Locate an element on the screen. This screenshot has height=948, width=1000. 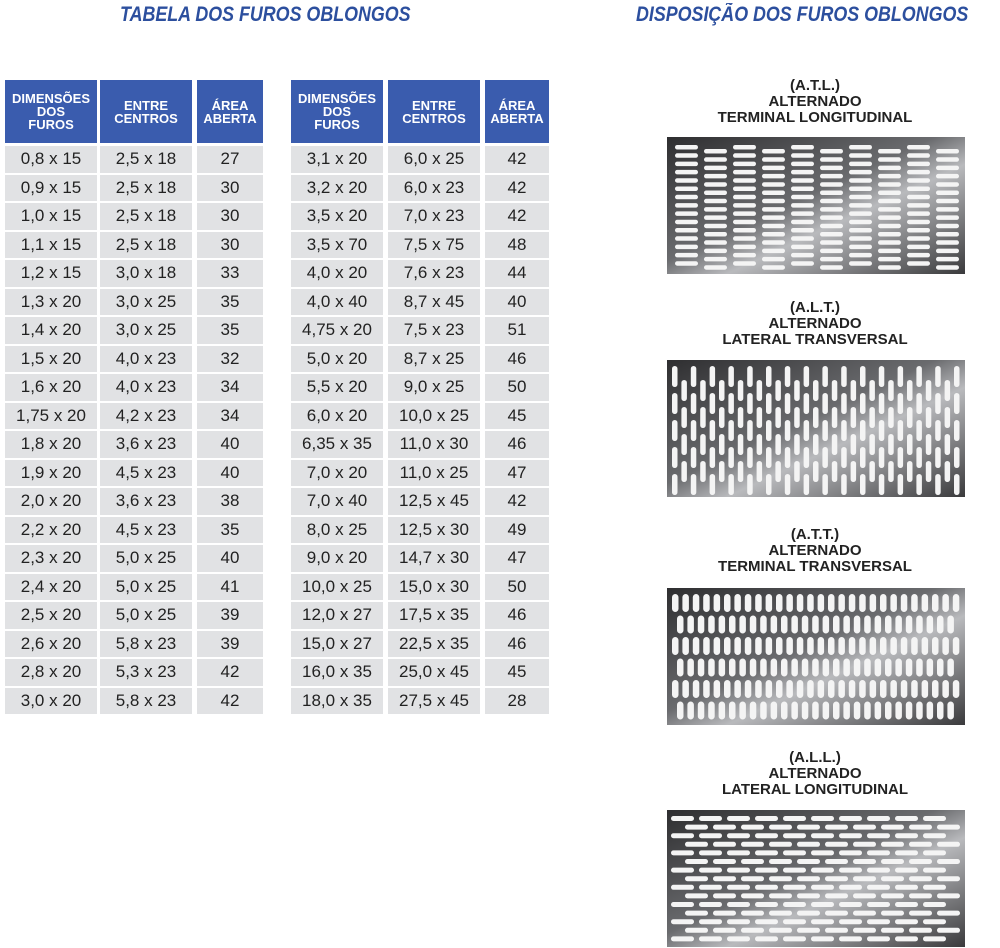
table-cell: 34 is located at coordinates (230, 387).